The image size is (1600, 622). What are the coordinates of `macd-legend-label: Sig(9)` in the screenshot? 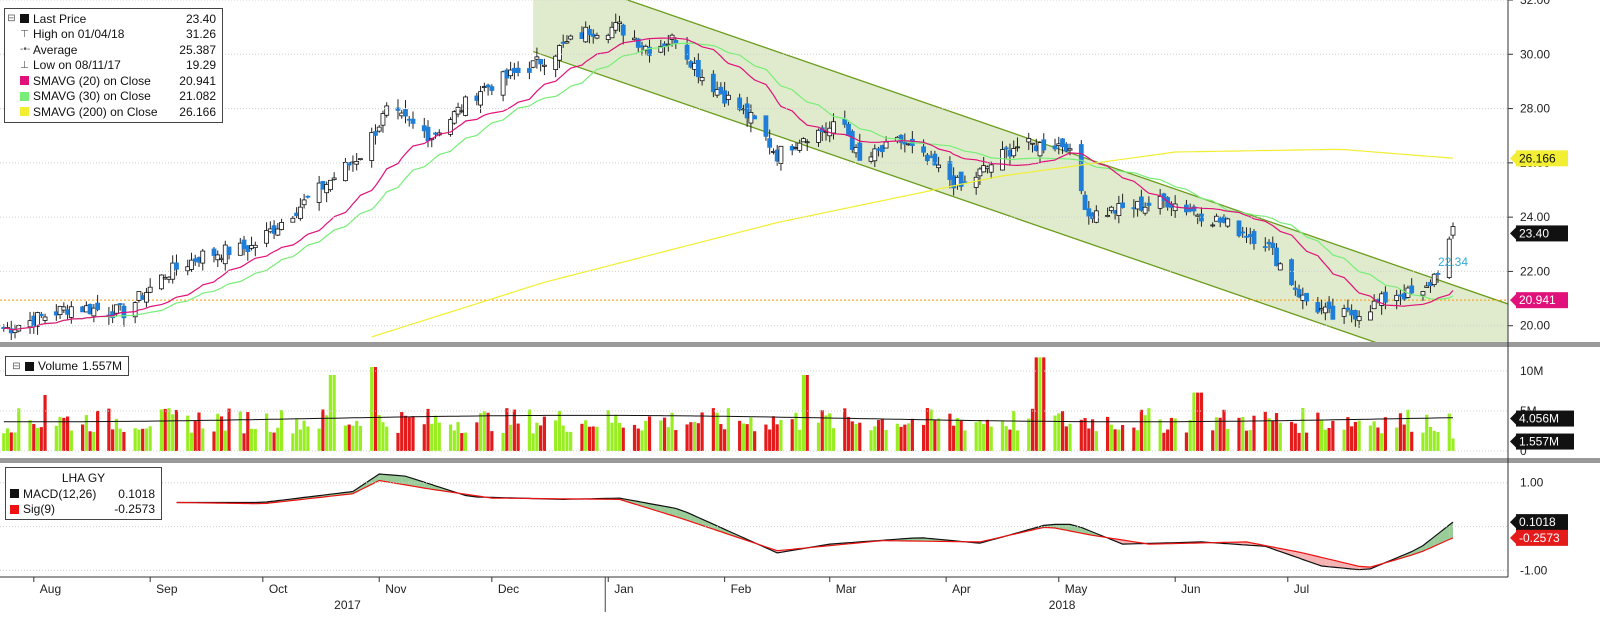 It's located at (39, 509).